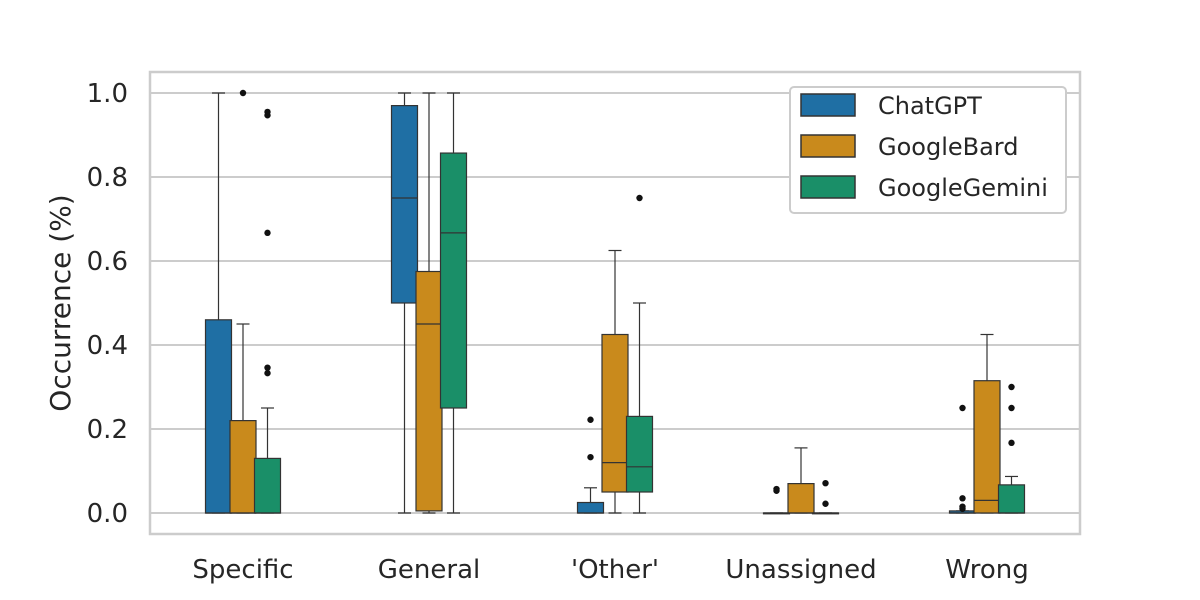 The image size is (1200, 600). Describe the element at coordinates (987, 570) in the screenshot. I see `x-tick-label: Wrong` at that location.